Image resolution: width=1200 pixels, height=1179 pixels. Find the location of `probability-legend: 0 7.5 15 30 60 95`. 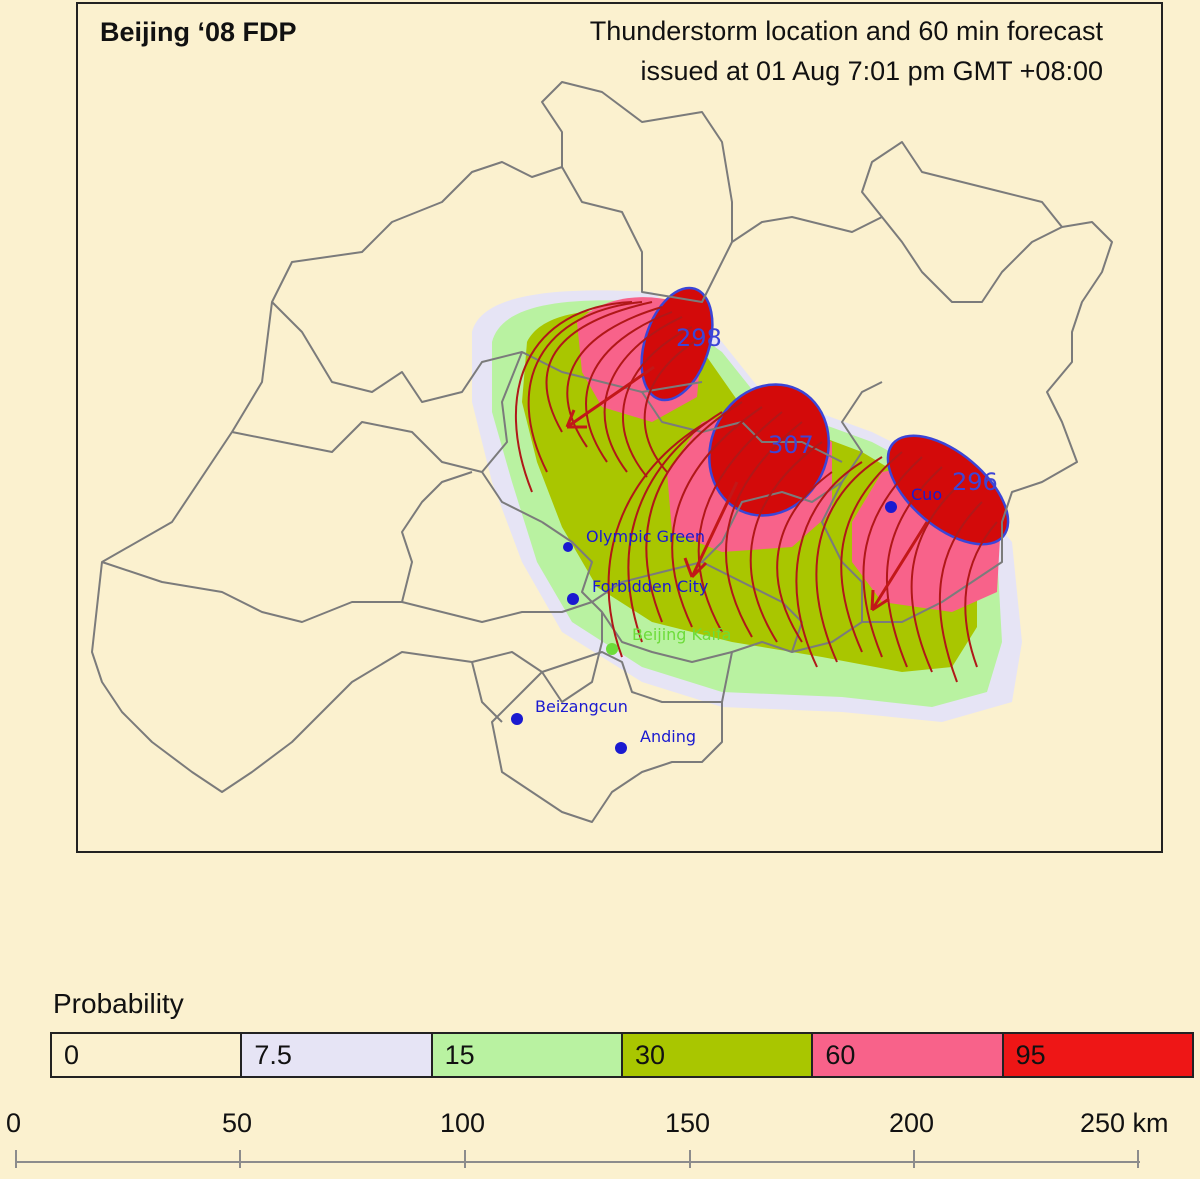

probability-legend: 0 7.5 15 30 60 95 is located at coordinates (622, 1055).